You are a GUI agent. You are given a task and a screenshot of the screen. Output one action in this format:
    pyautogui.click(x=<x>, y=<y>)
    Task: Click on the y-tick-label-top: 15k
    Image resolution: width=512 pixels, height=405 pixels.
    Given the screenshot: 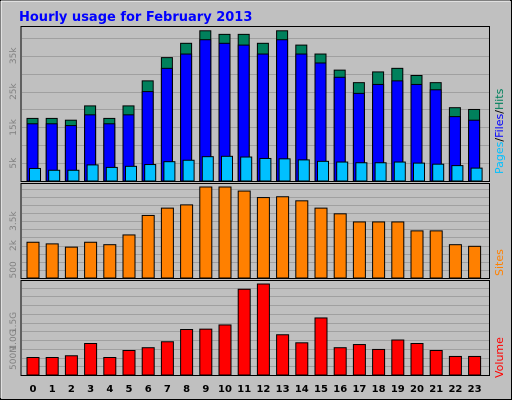 What is the action you would take?
    pyautogui.click(x=14, y=126)
    